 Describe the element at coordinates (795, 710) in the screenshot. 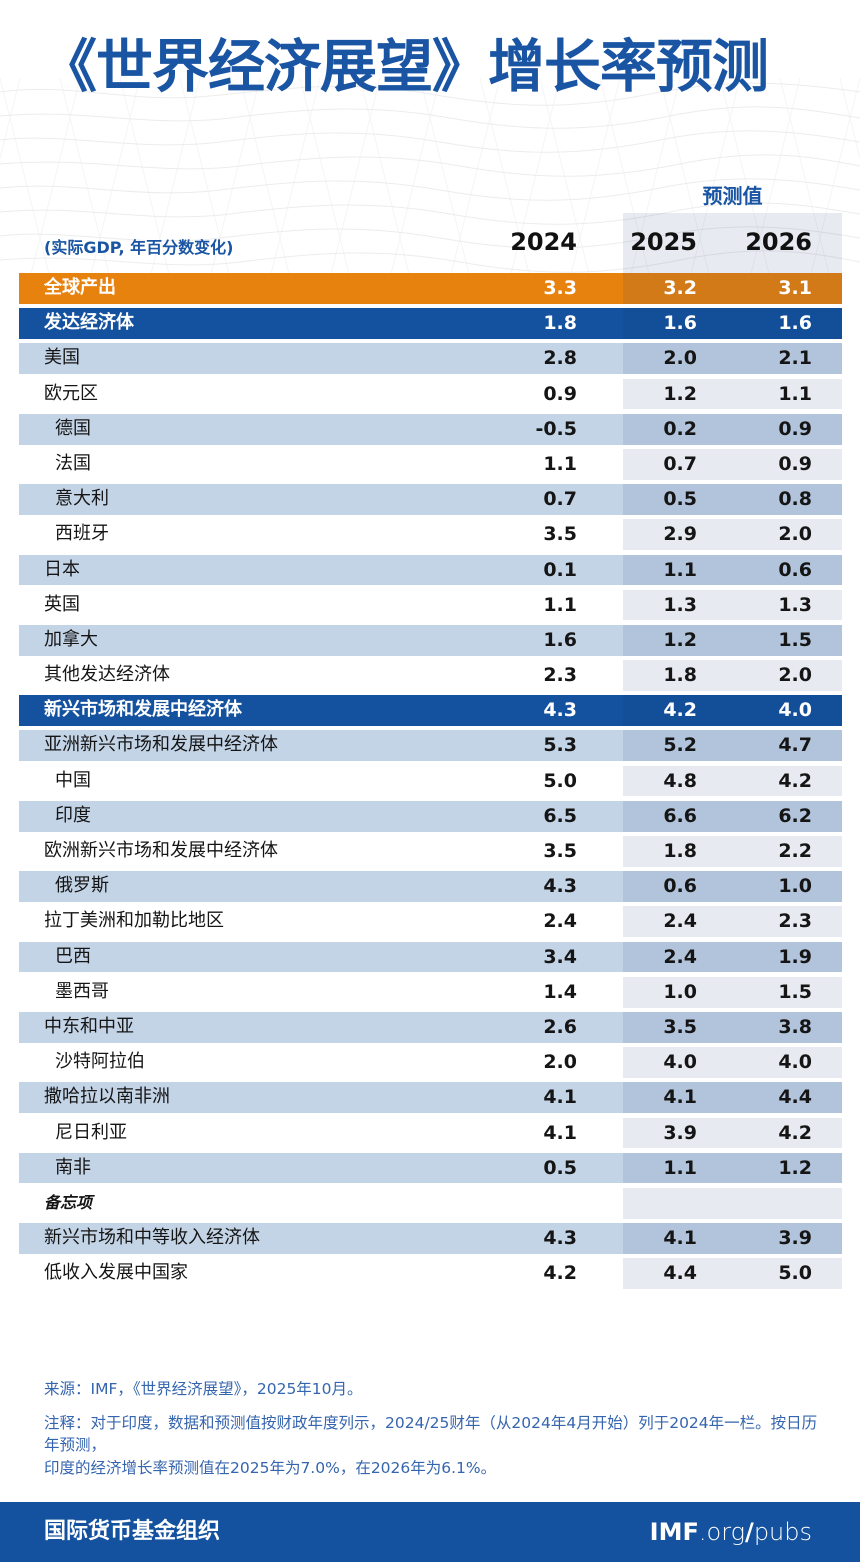

I see `value-2026: 4.0` at that location.